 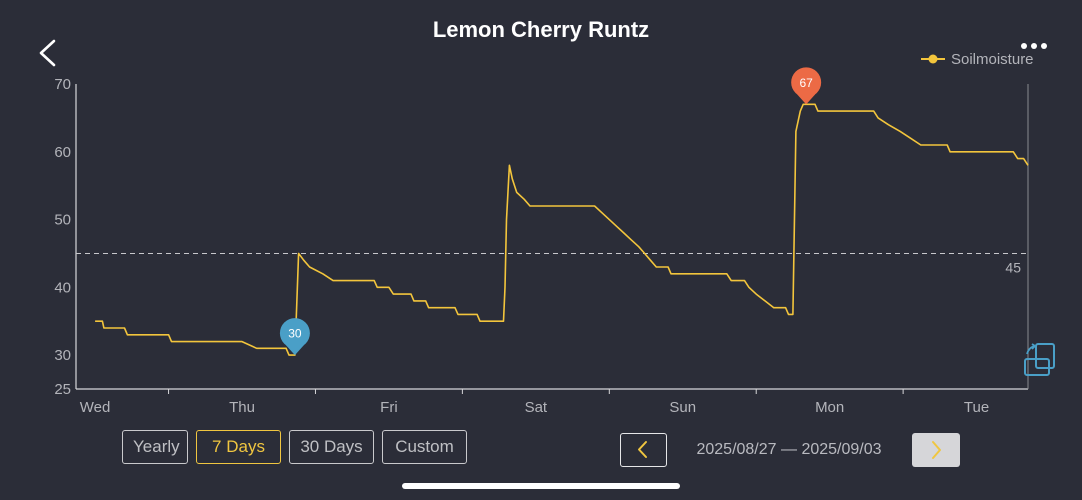 I want to click on chevron-left-icon, so click(x=642, y=449).